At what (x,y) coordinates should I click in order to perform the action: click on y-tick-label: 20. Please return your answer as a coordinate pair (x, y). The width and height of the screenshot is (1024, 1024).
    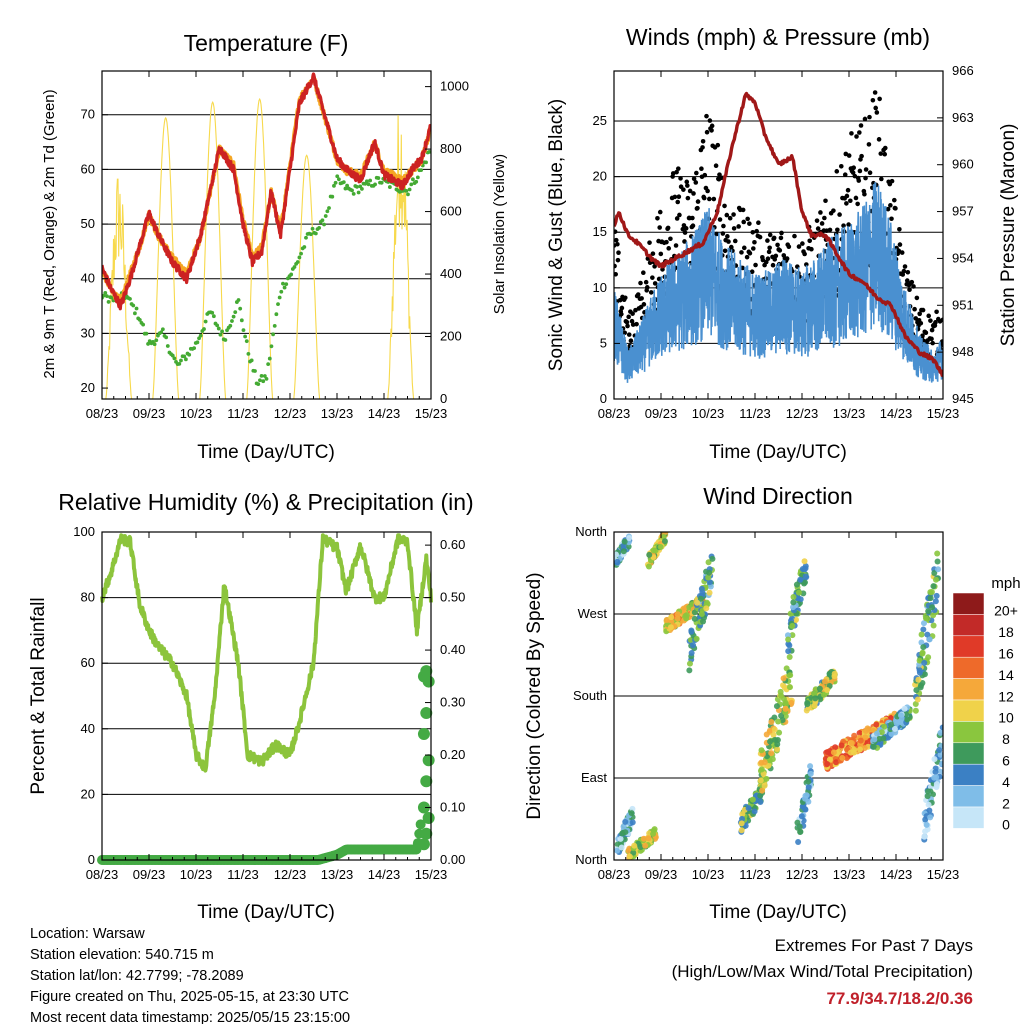
    Looking at the image, I should click on (88, 793).